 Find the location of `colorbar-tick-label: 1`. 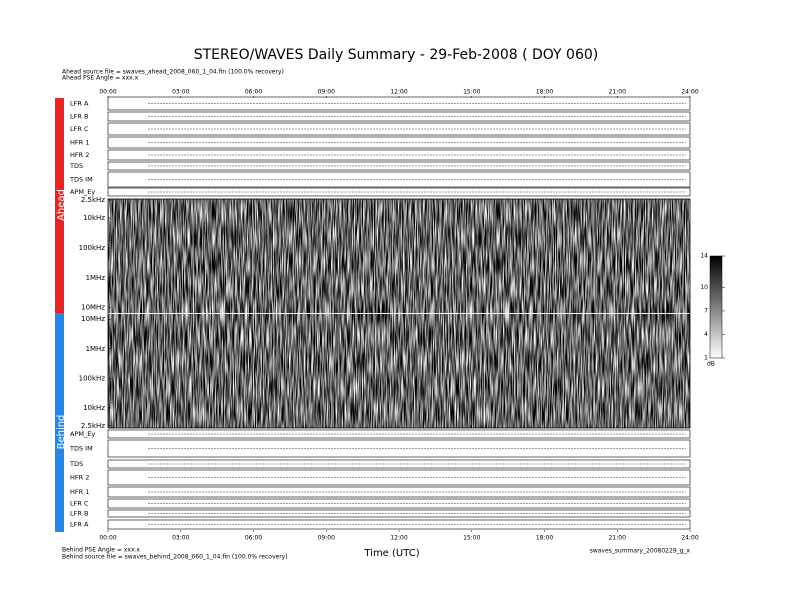

colorbar-tick-label: 1 is located at coordinates (706, 358).